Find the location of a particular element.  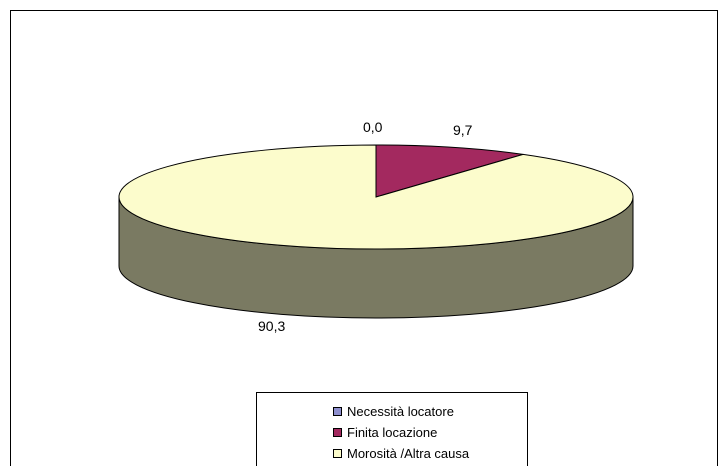

legend-label-morosita: Morosità /Altra causa is located at coordinates (408, 453).